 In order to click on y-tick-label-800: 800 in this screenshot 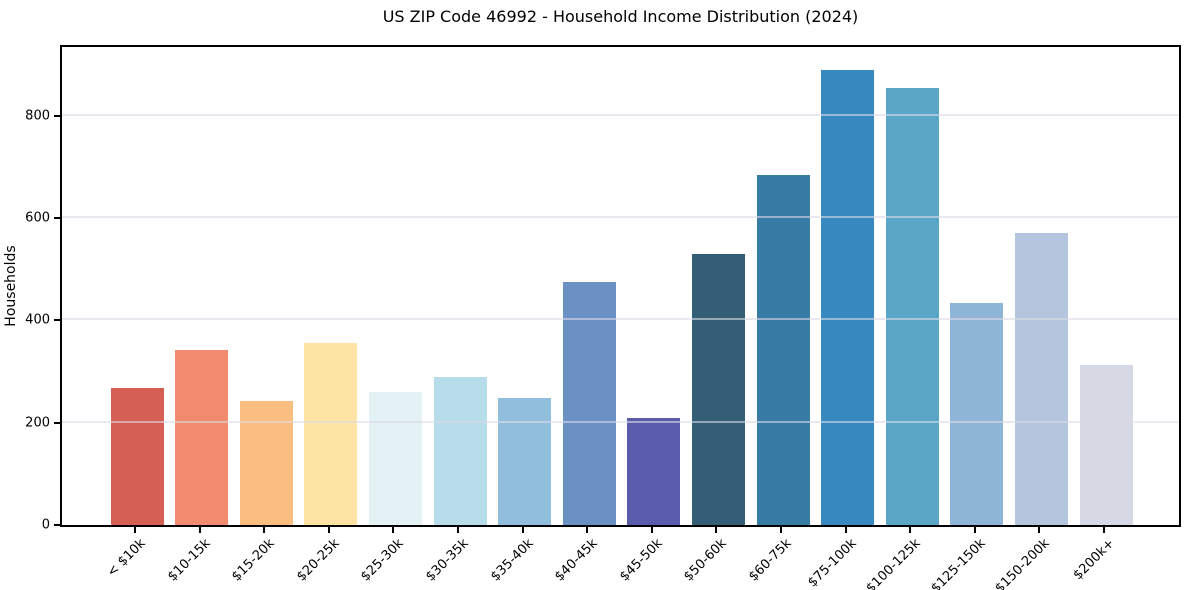, I will do `click(37, 116)`.